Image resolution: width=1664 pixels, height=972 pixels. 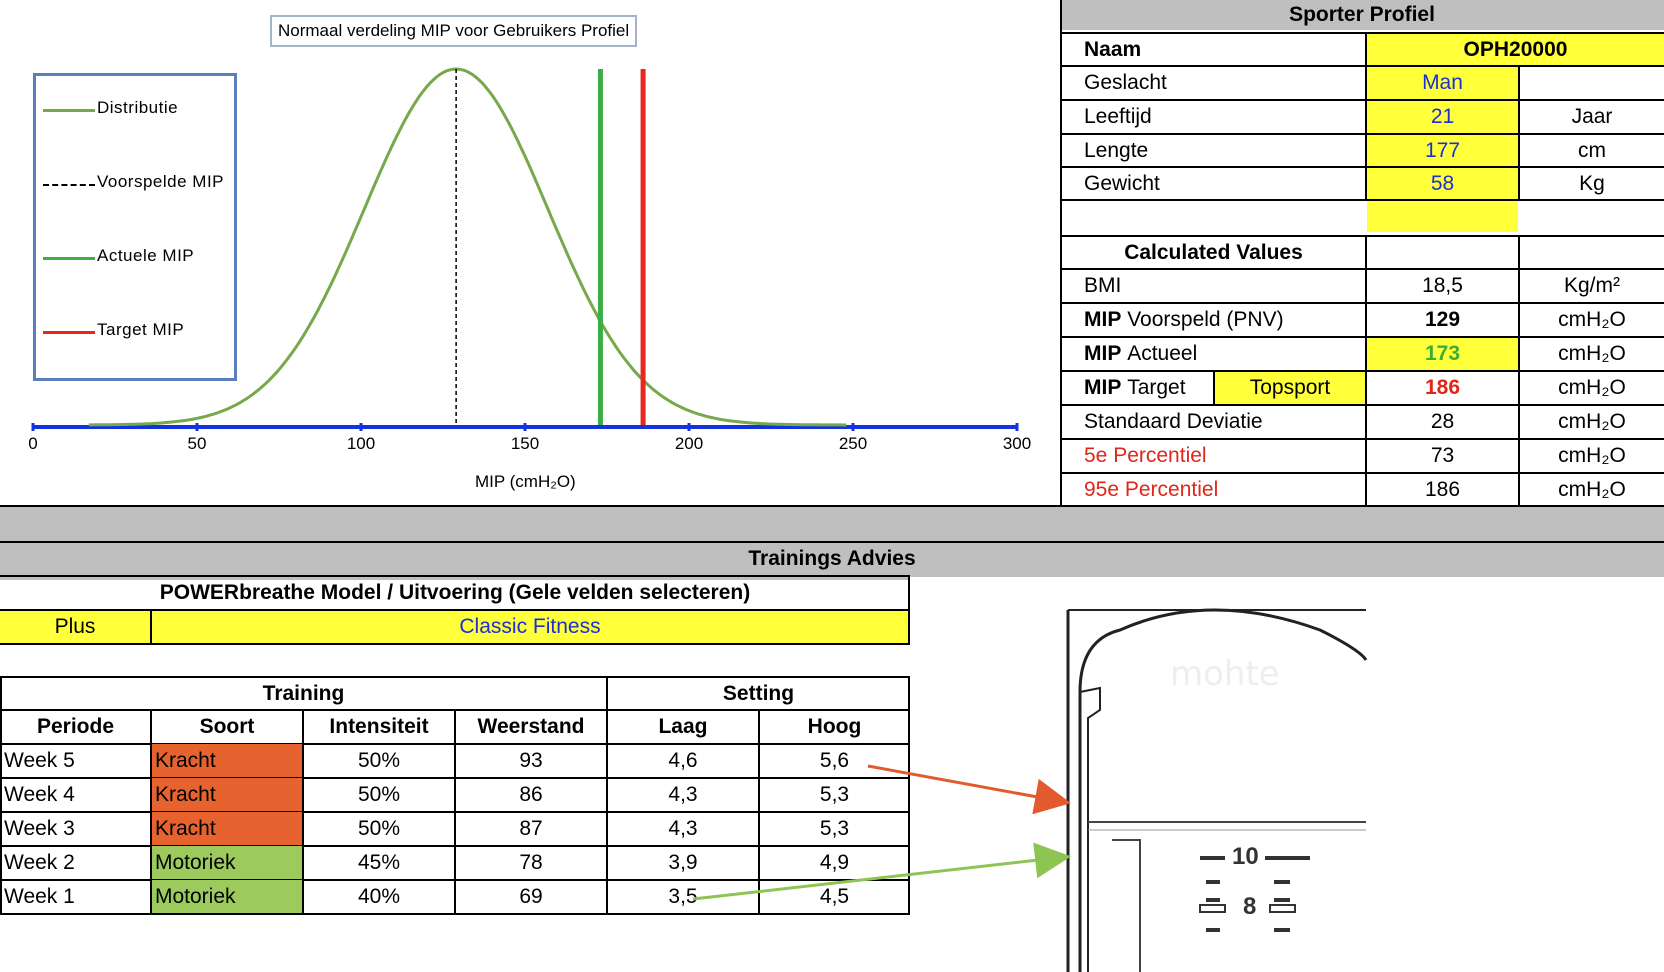 What do you see at coordinates (1442, 421) in the screenshot?
I see `sd-value: 28` at bounding box center [1442, 421].